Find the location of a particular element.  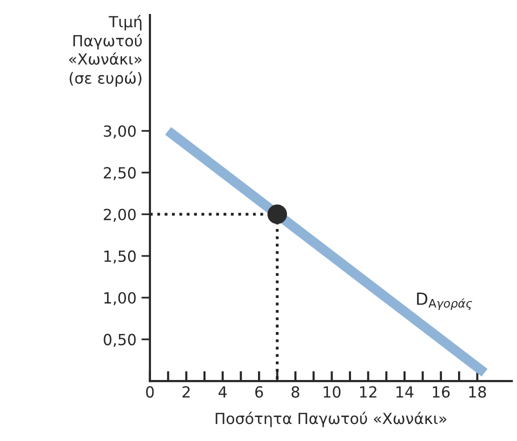

x-tick-label: 18 is located at coordinates (477, 392).